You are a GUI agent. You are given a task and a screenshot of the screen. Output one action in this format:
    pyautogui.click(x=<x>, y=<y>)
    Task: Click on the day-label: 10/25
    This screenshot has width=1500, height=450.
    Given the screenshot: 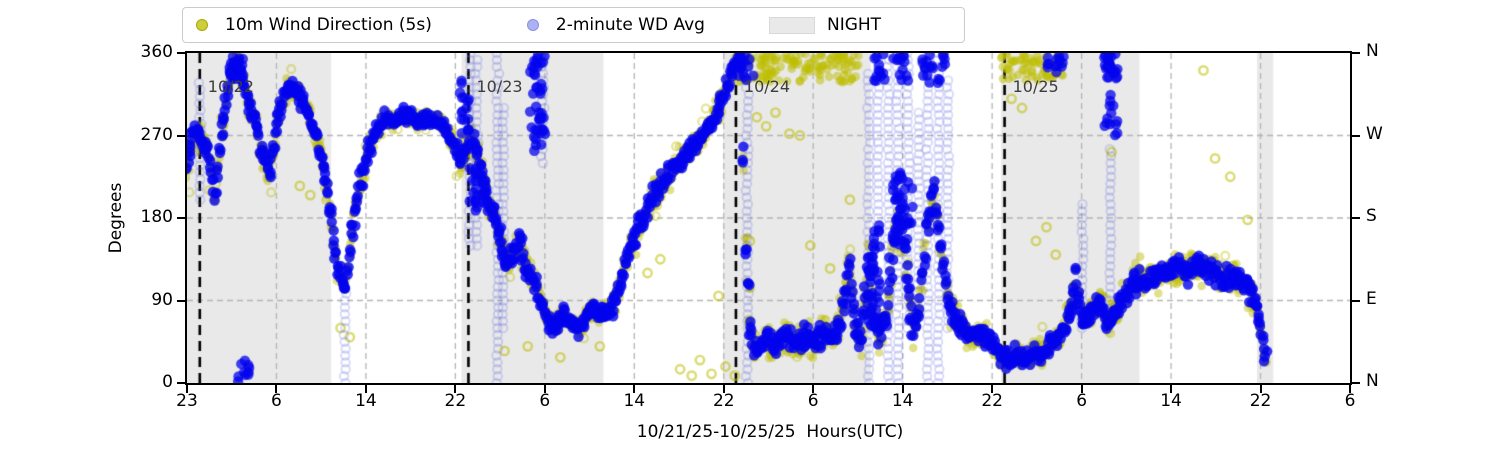 What is the action you would take?
    pyautogui.click(x=1035, y=86)
    